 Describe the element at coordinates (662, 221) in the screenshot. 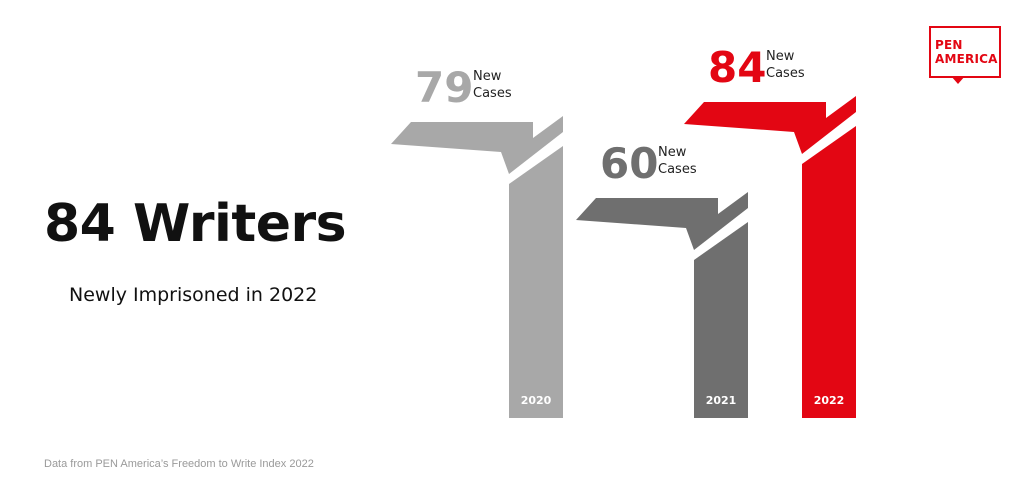

I see `bar-top-2021` at that location.